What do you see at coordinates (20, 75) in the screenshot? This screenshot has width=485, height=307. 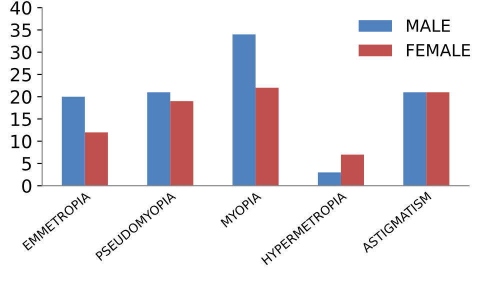 I see `y-tick-label: 25` at bounding box center [20, 75].